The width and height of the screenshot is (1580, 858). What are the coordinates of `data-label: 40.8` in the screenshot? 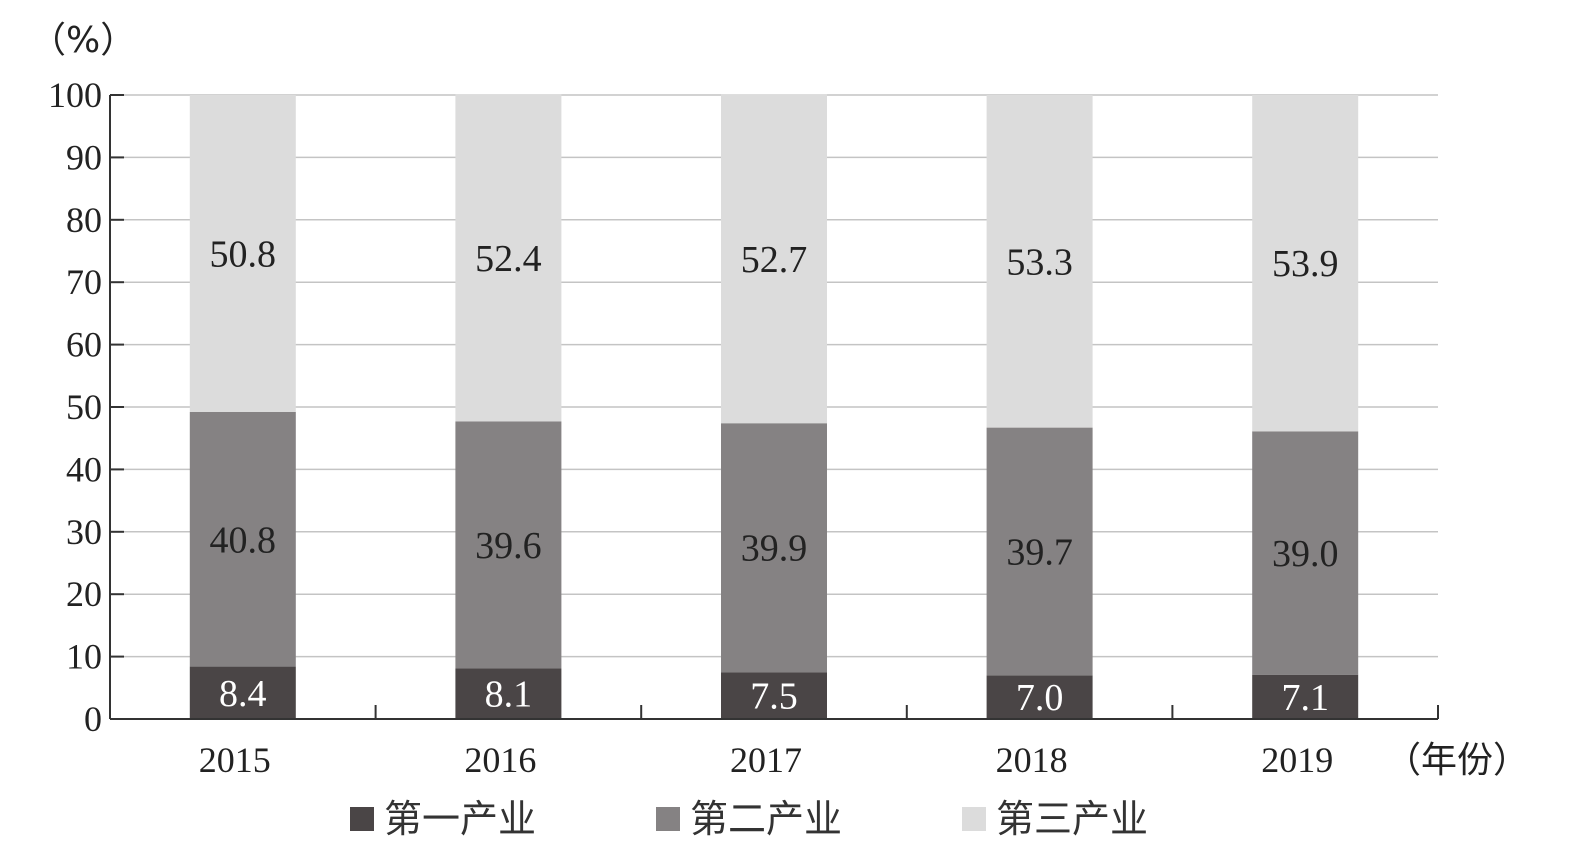 It's located at (243, 540).